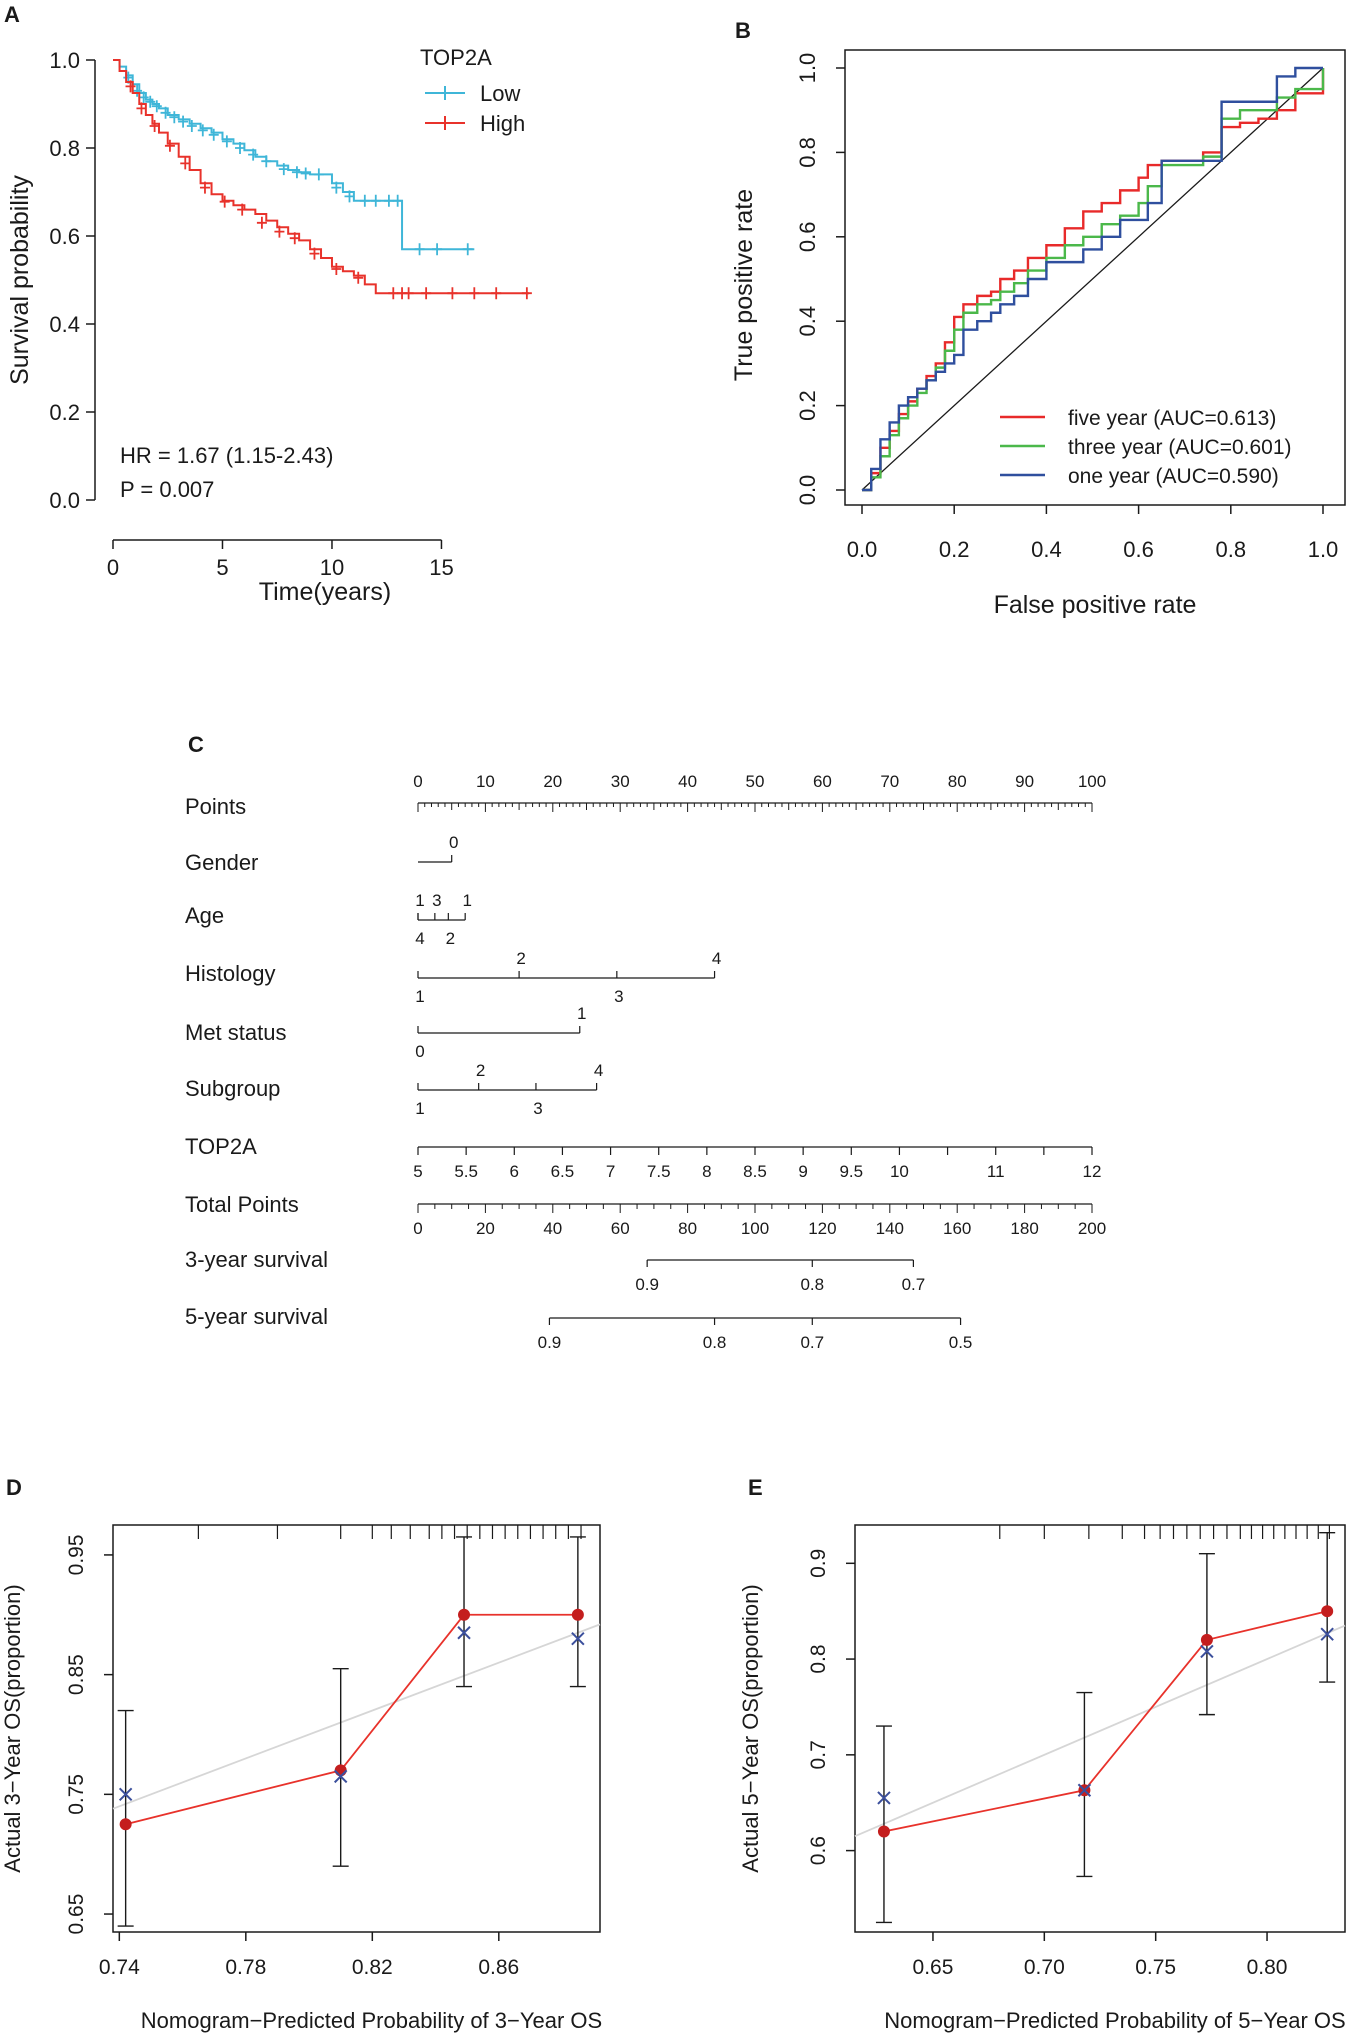 The height and width of the screenshot is (2034, 1355). What do you see at coordinates (755, 1171) in the screenshot?
I see `top2a-tick-label: 8.5` at bounding box center [755, 1171].